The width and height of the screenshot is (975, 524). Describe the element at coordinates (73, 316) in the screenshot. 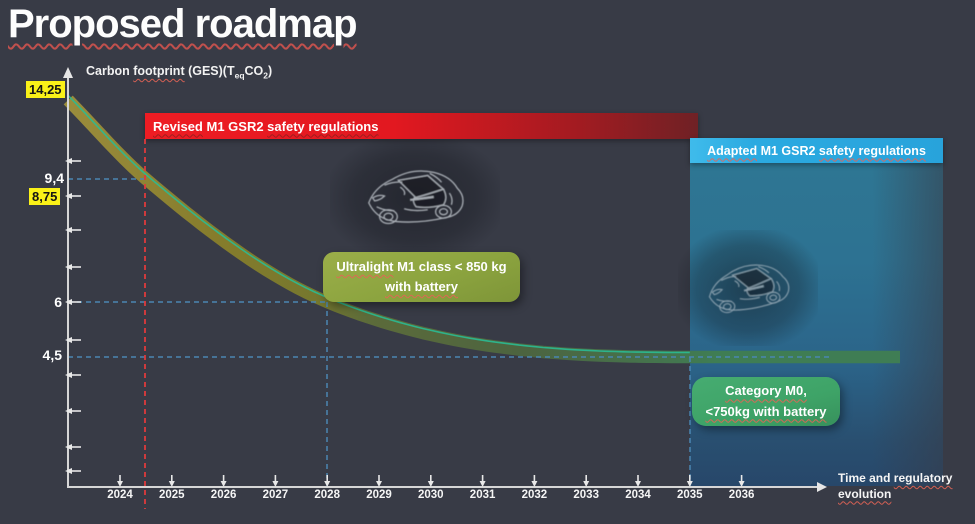

I see `y-axis-ticks` at that location.